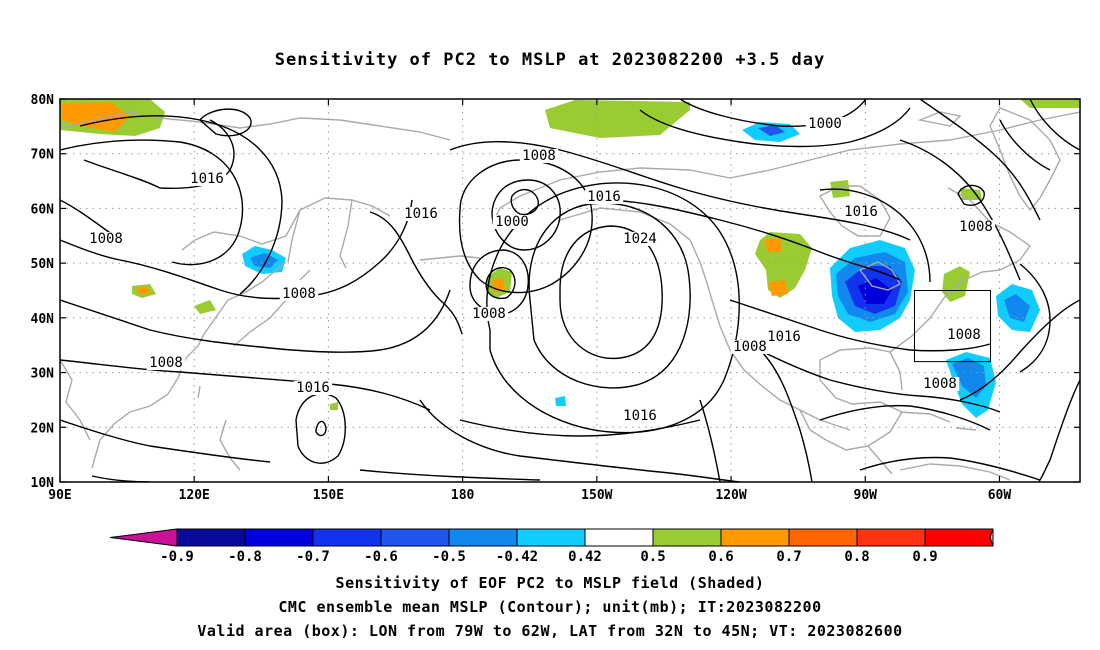 The width and height of the screenshot is (1100, 650). Describe the element at coordinates (560, 401) in the screenshot. I see `shade-negative-pacific-small` at that location.